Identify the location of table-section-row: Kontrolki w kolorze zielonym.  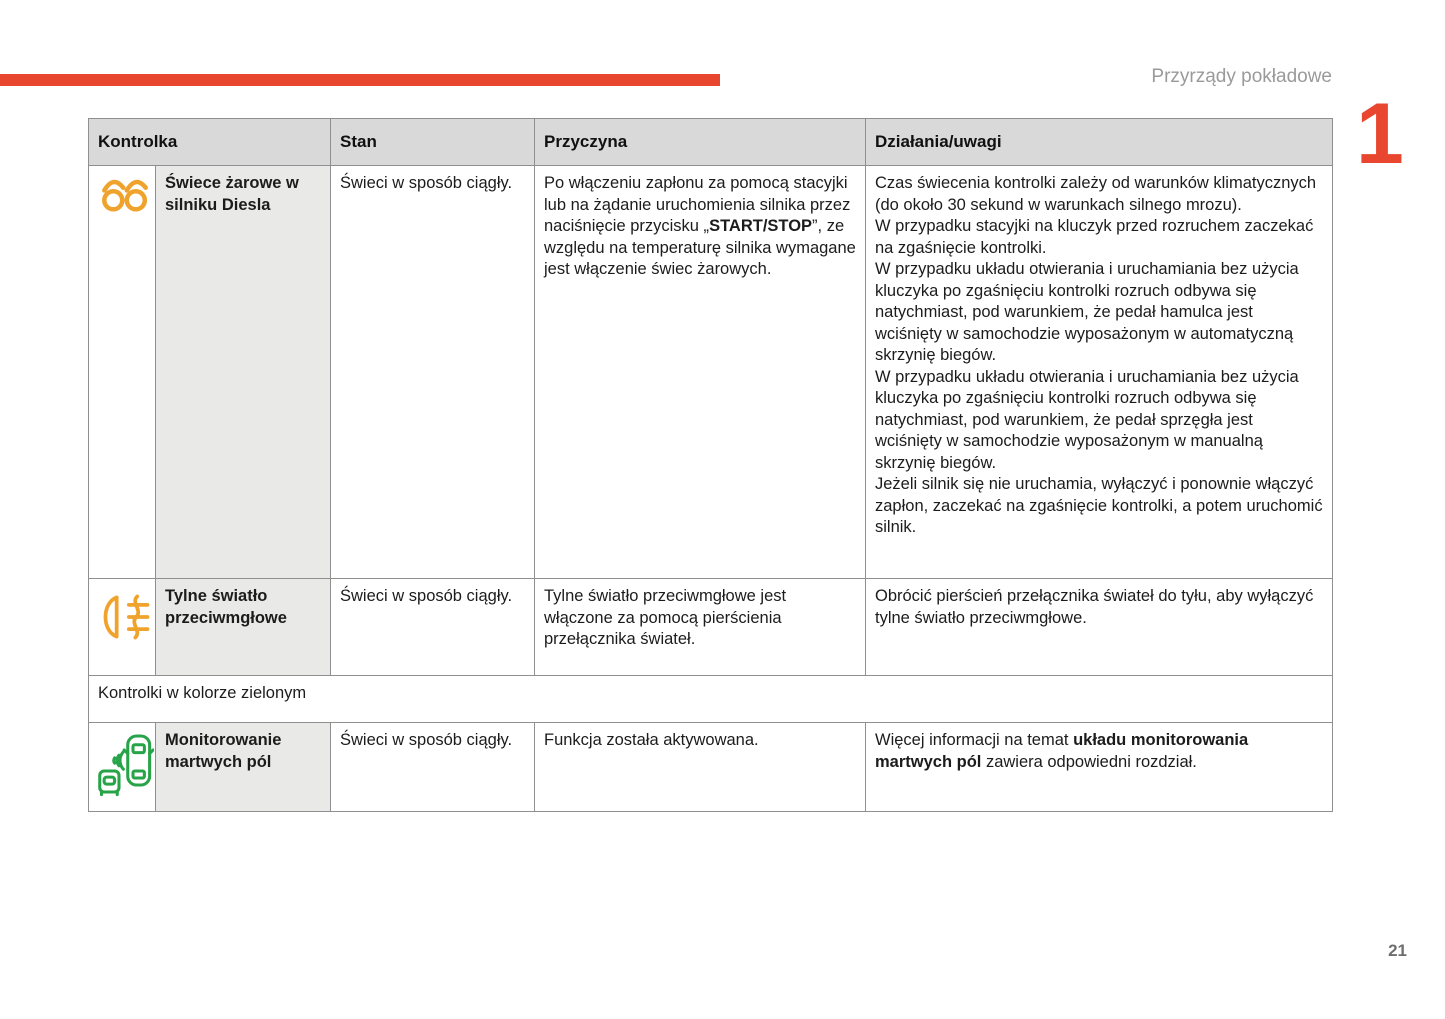
(710, 699).